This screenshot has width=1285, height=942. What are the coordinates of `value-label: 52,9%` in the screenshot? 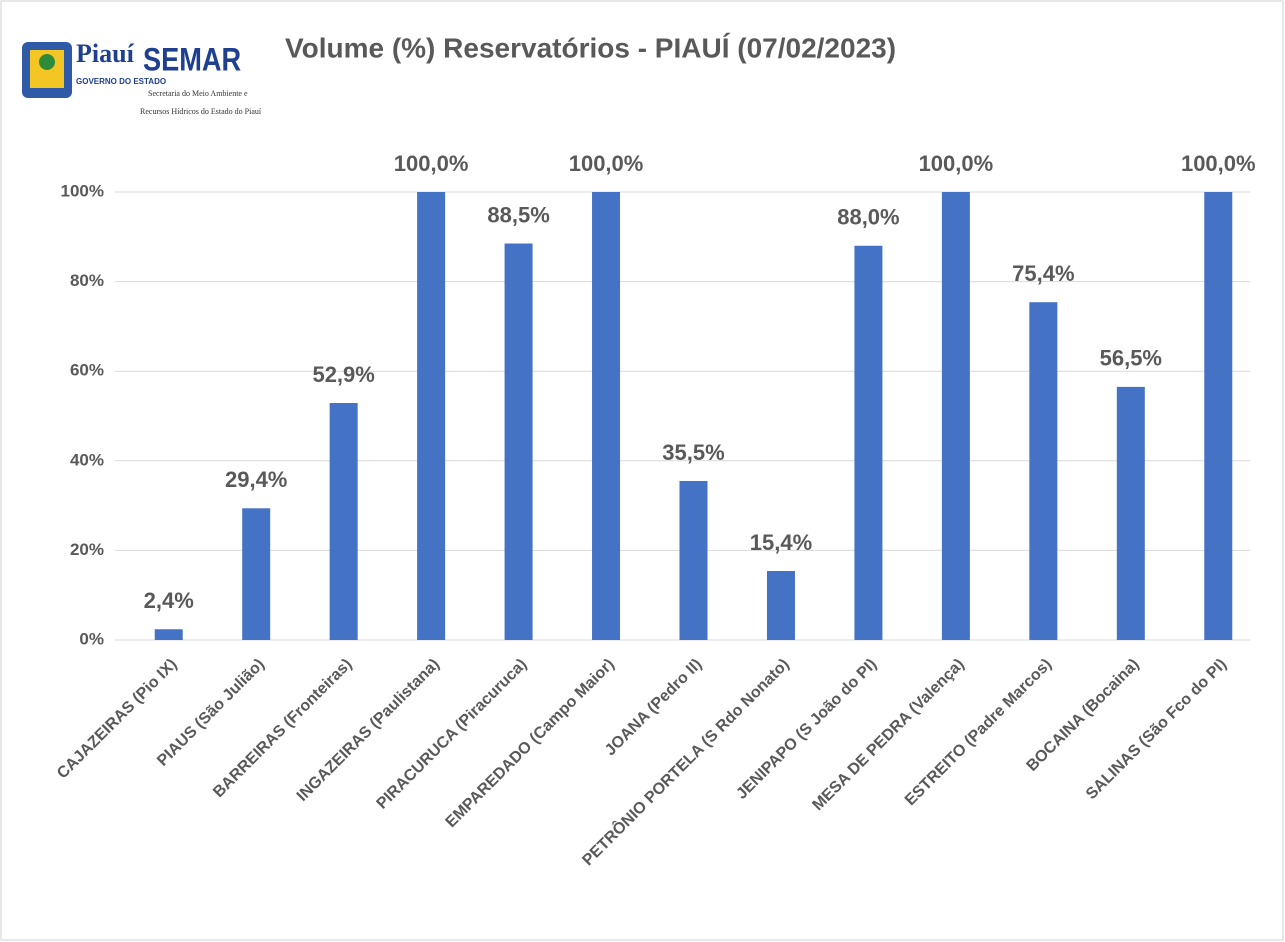 It's located at (343, 374).